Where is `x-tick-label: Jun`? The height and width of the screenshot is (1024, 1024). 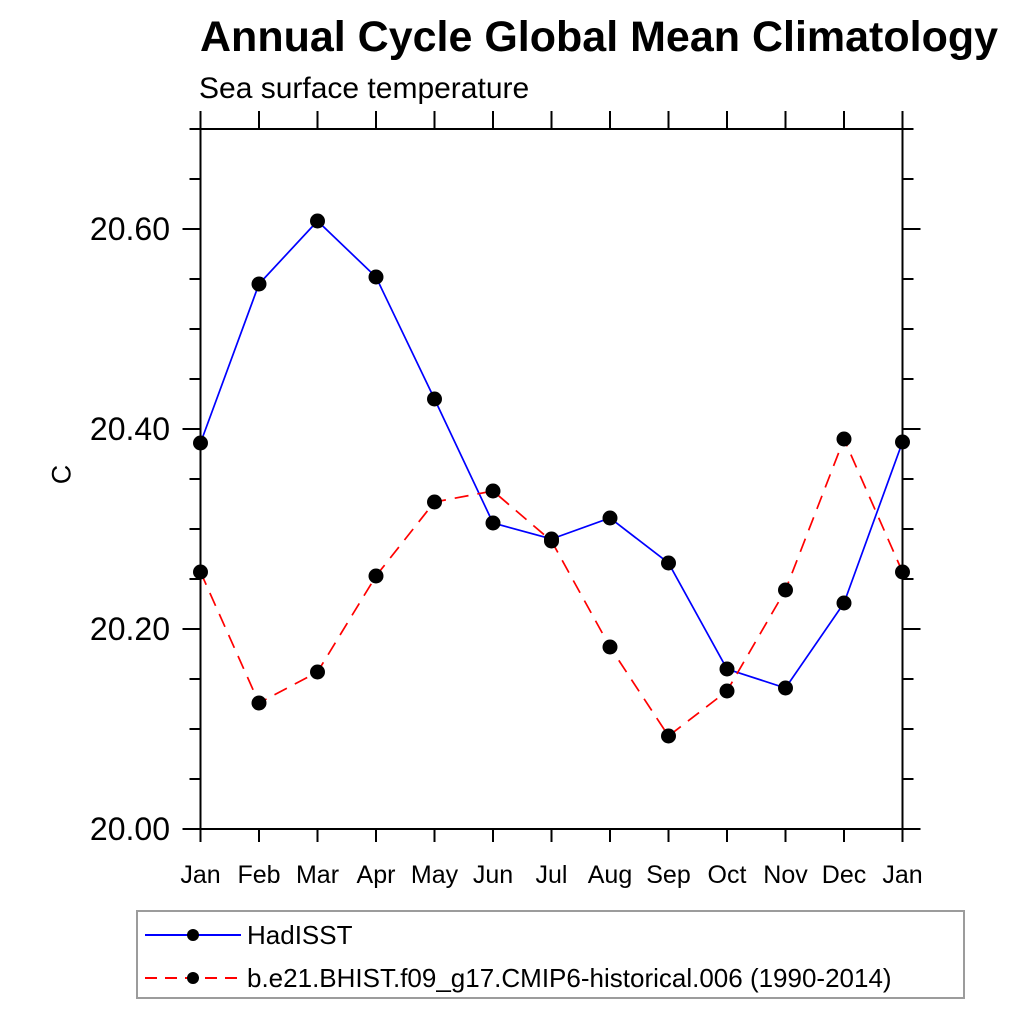
x-tick-label: Jun is located at coordinates (493, 875).